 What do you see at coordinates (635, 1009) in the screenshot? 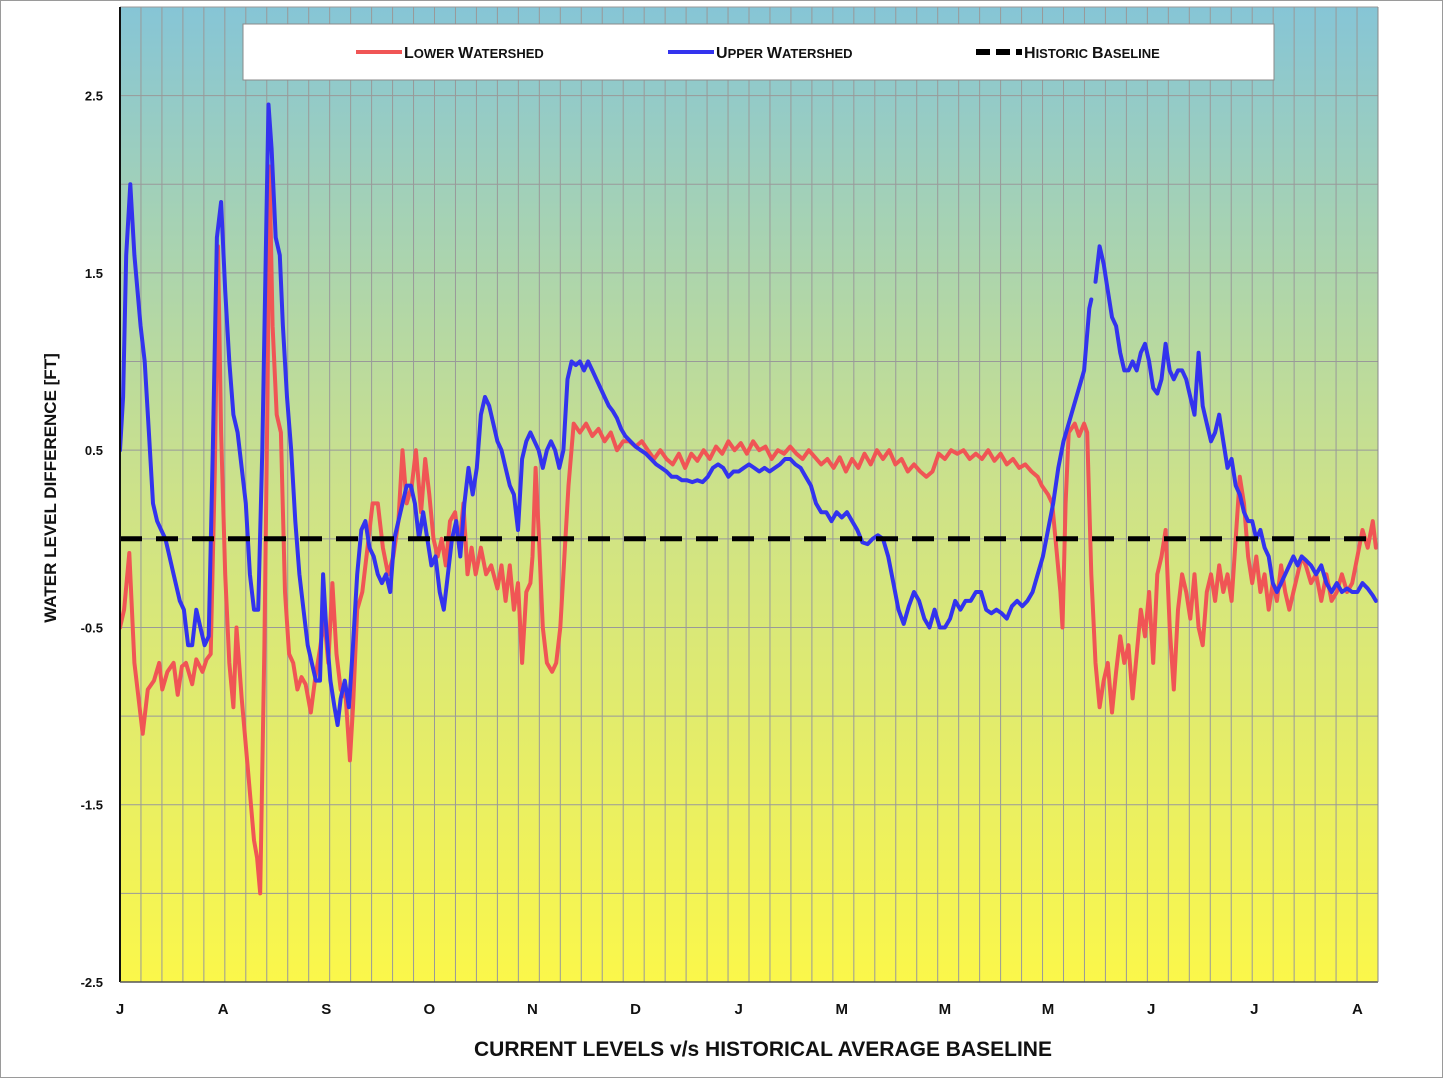
I see `x-tick-label: D` at bounding box center [635, 1009].